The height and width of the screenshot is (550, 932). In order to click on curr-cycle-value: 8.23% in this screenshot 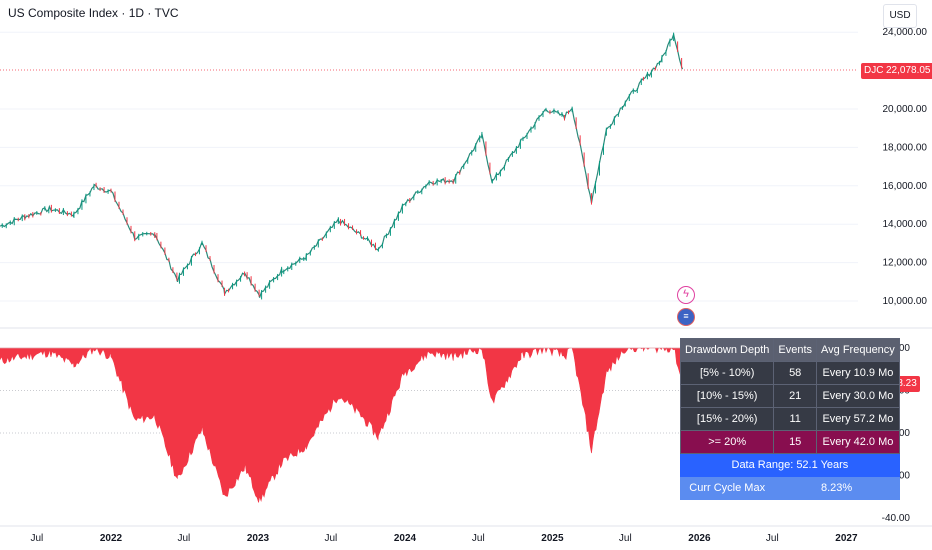, I will do `click(836, 488)`.